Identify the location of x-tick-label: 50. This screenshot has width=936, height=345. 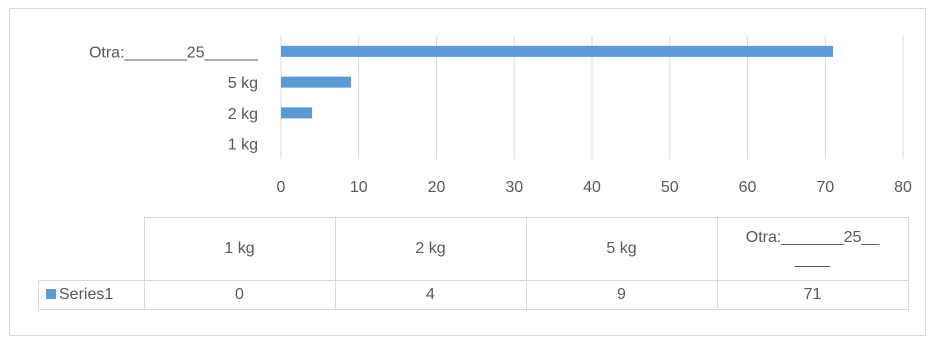
(670, 187).